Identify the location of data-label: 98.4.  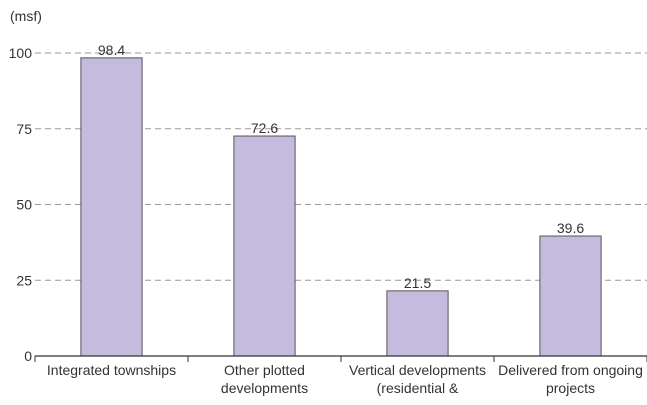
(111, 50).